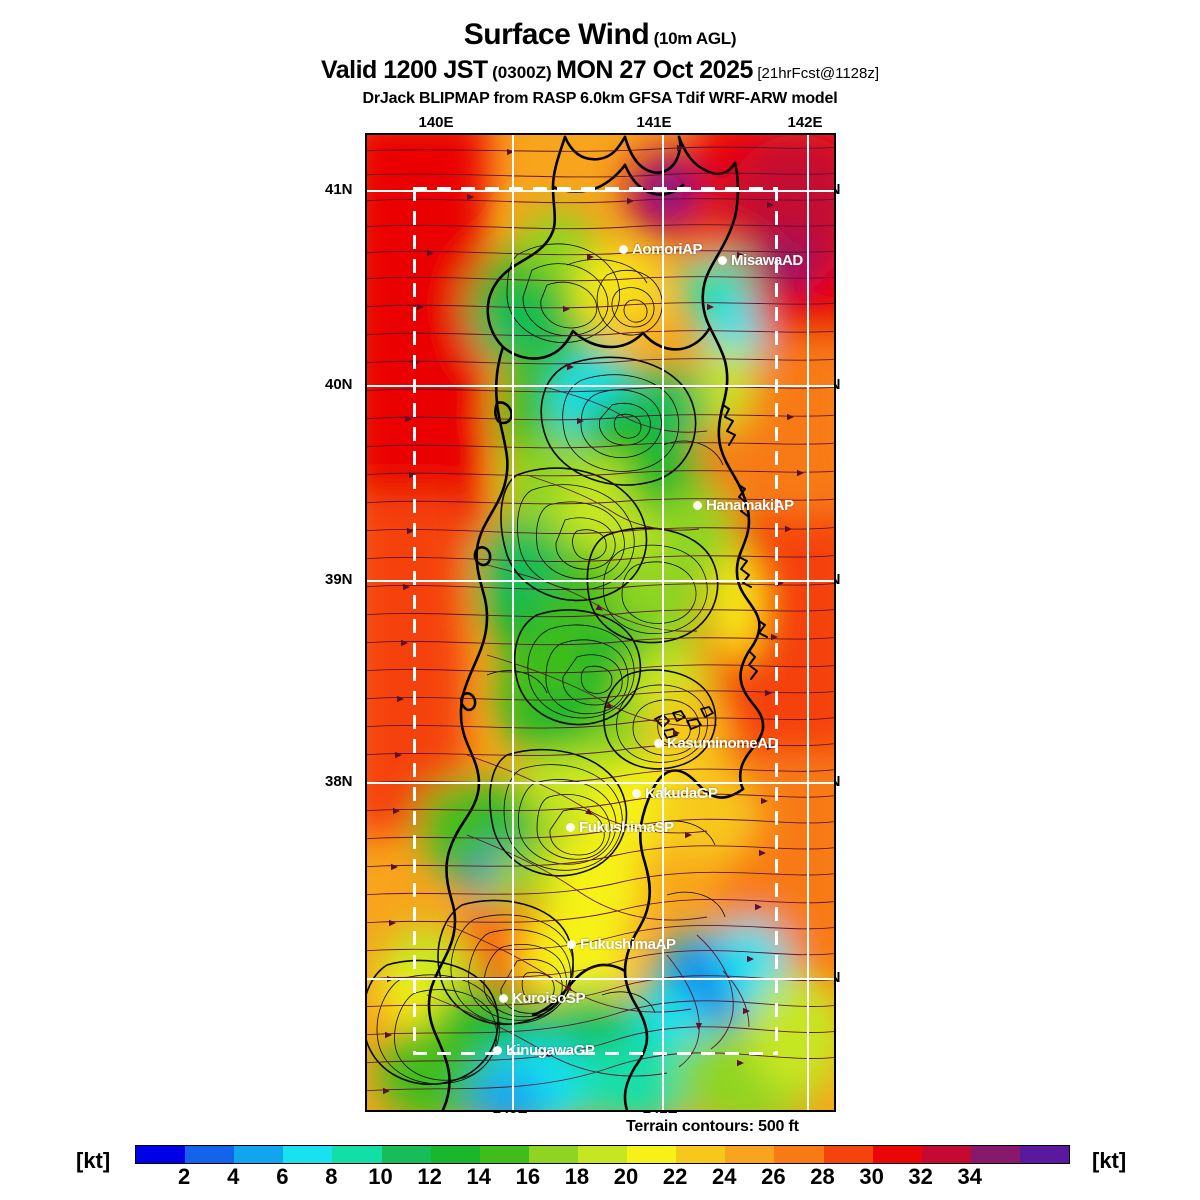 The width and height of the screenshot is (1200, 1200). Describe the element at coordinates (667, 249) in the screenshot. I see `station-label: AomoriAP` at that location.